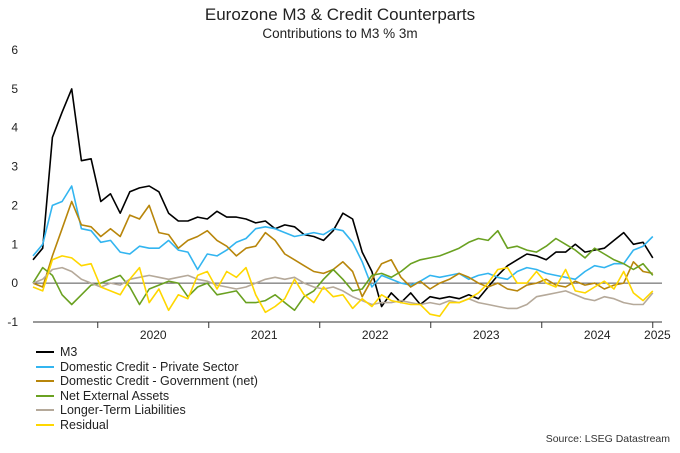  Describe the element at coordinates (14, 167) in the screenshot. I see `y-tick-label: 3` at that location.